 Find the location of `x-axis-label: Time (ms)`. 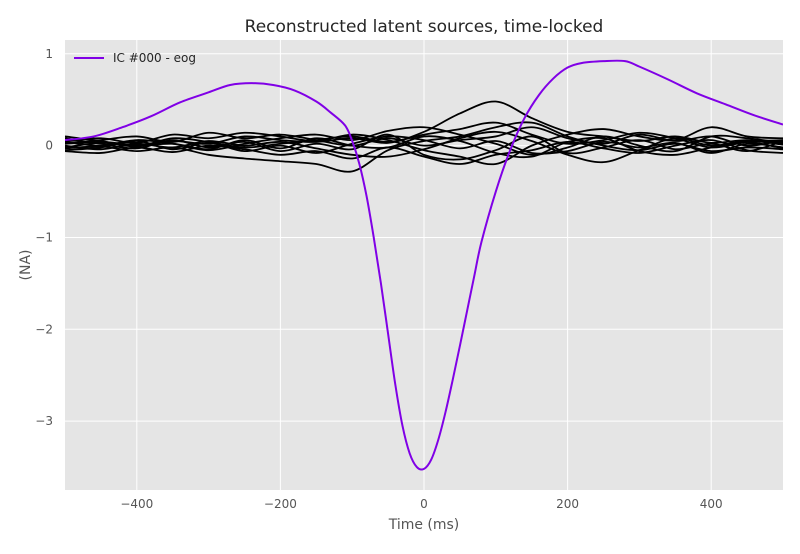

x-axis-label: Time (ms) is located at coordinates (424, 525).